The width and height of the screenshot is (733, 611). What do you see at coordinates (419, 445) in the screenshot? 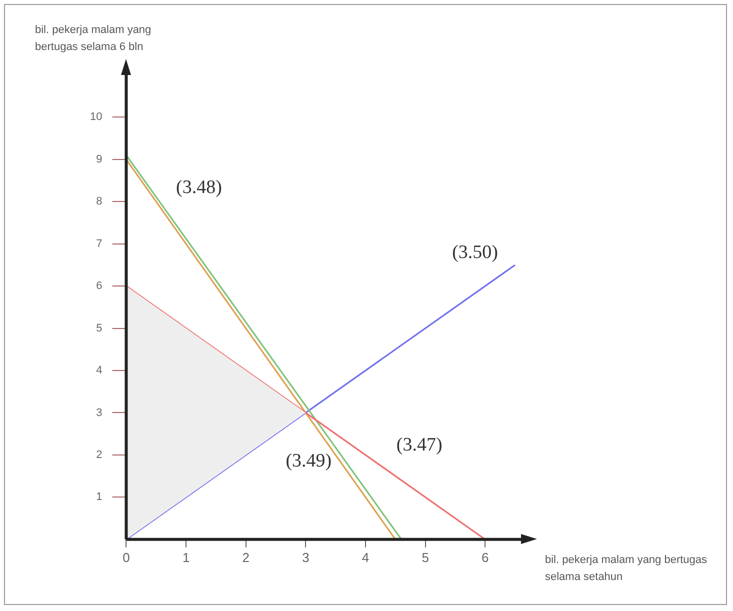
I see `series-label: (3.47)` at bounding box center [419, 445].